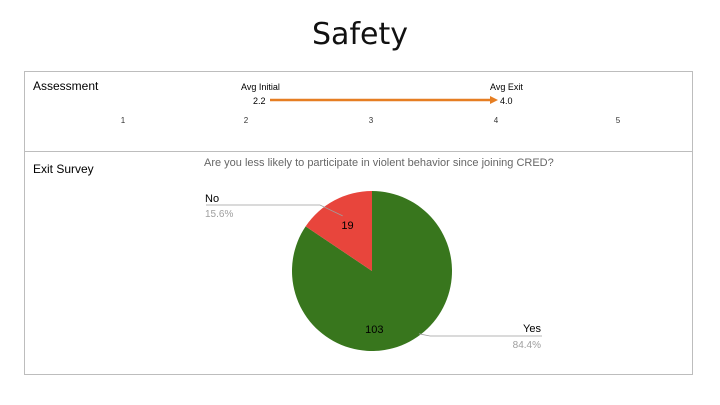  I want to click on section-divider, so click(358, 151).